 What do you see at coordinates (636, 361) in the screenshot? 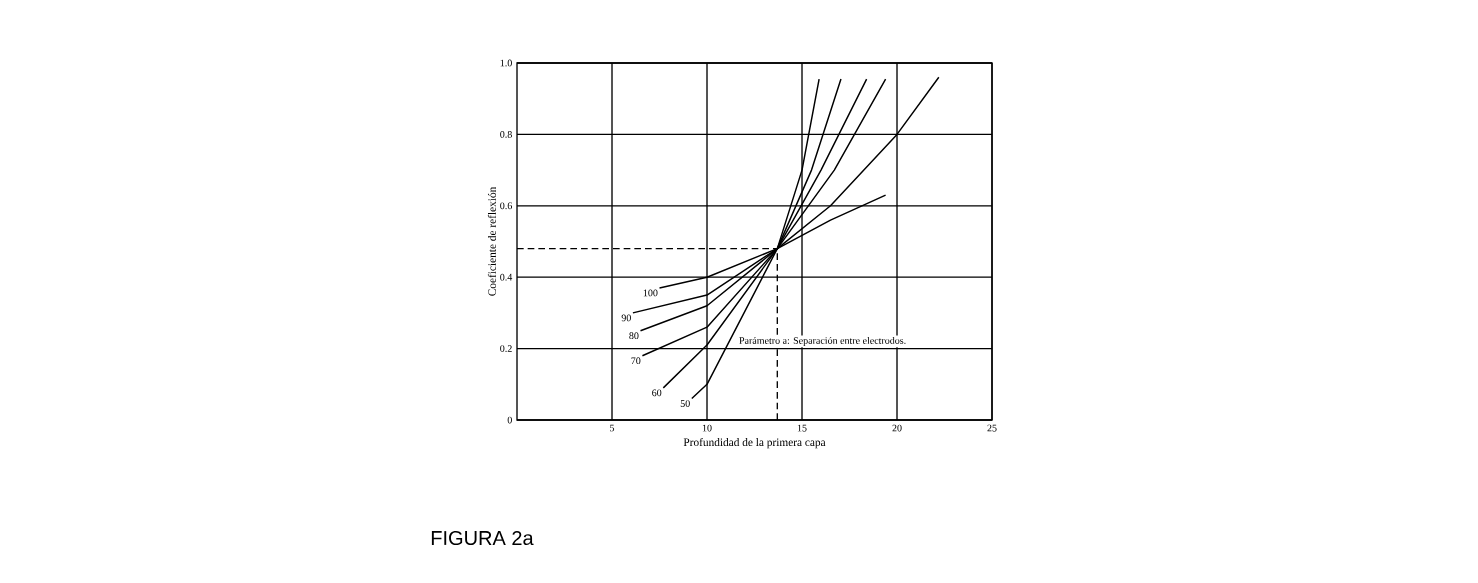
I see `series-label: 70` at bounding box center [636, 361].